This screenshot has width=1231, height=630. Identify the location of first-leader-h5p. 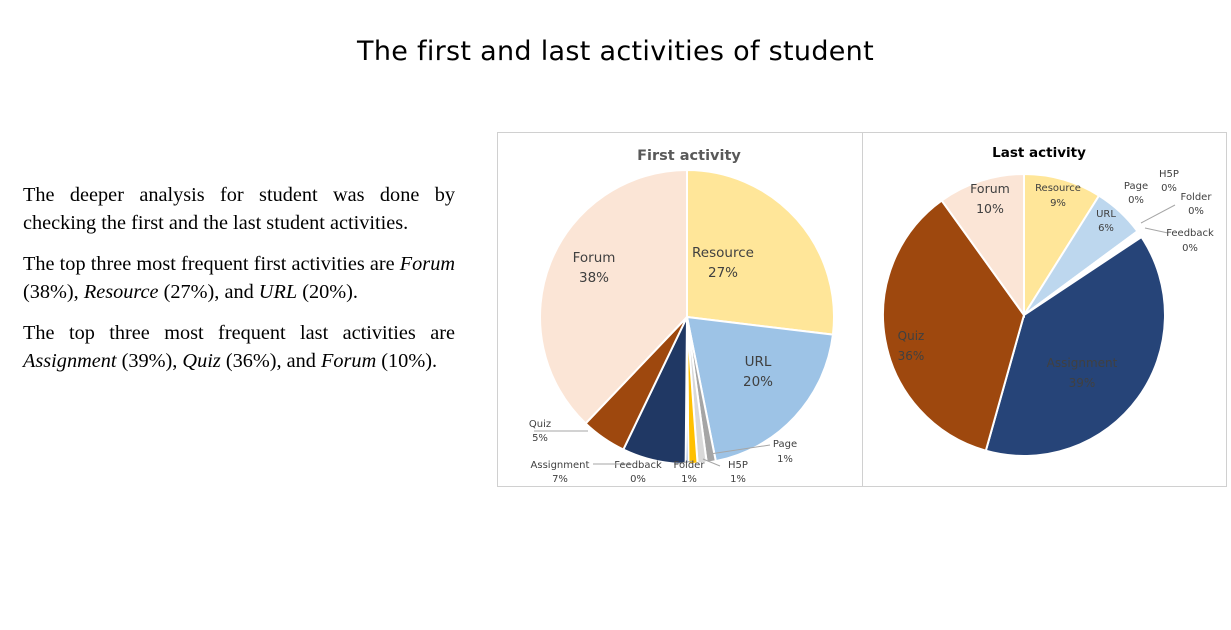
(711, 462).